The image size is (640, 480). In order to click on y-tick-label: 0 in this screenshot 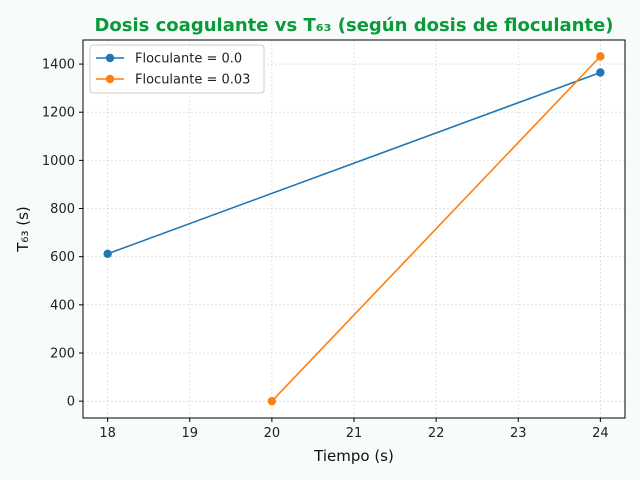, I will do `click(71, 402)`.